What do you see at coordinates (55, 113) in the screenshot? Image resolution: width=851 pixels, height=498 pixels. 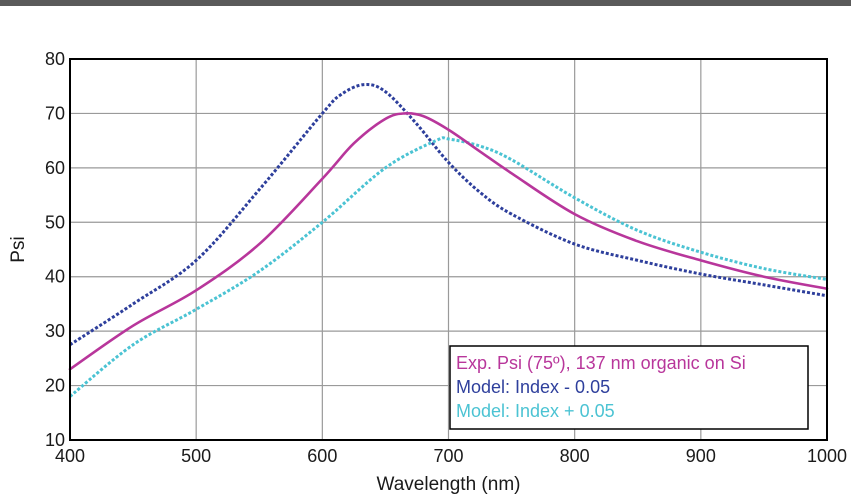 I see `y-tick-label: 70` at bounding box center [55, 113].